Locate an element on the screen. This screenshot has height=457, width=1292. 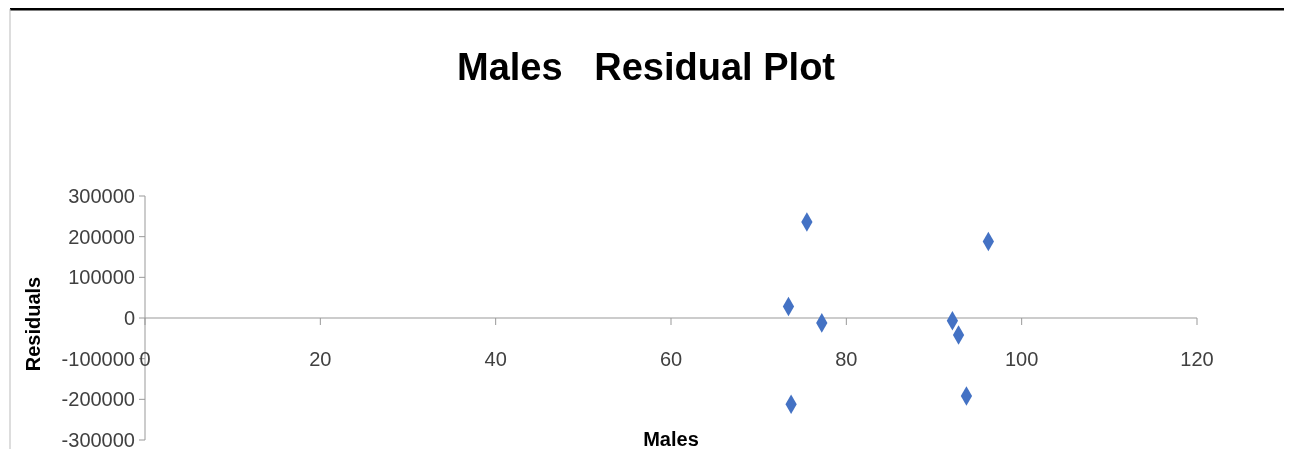
x-tick-label: 20 is located at coordinates (320, 359).